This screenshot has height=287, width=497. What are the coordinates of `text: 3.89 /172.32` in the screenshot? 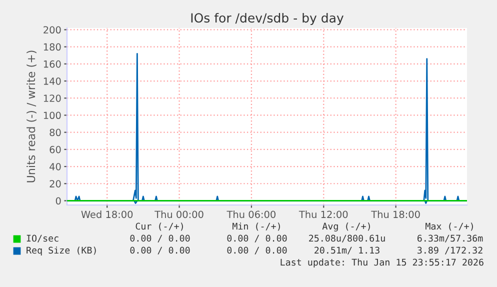 It's located at (450, 250).